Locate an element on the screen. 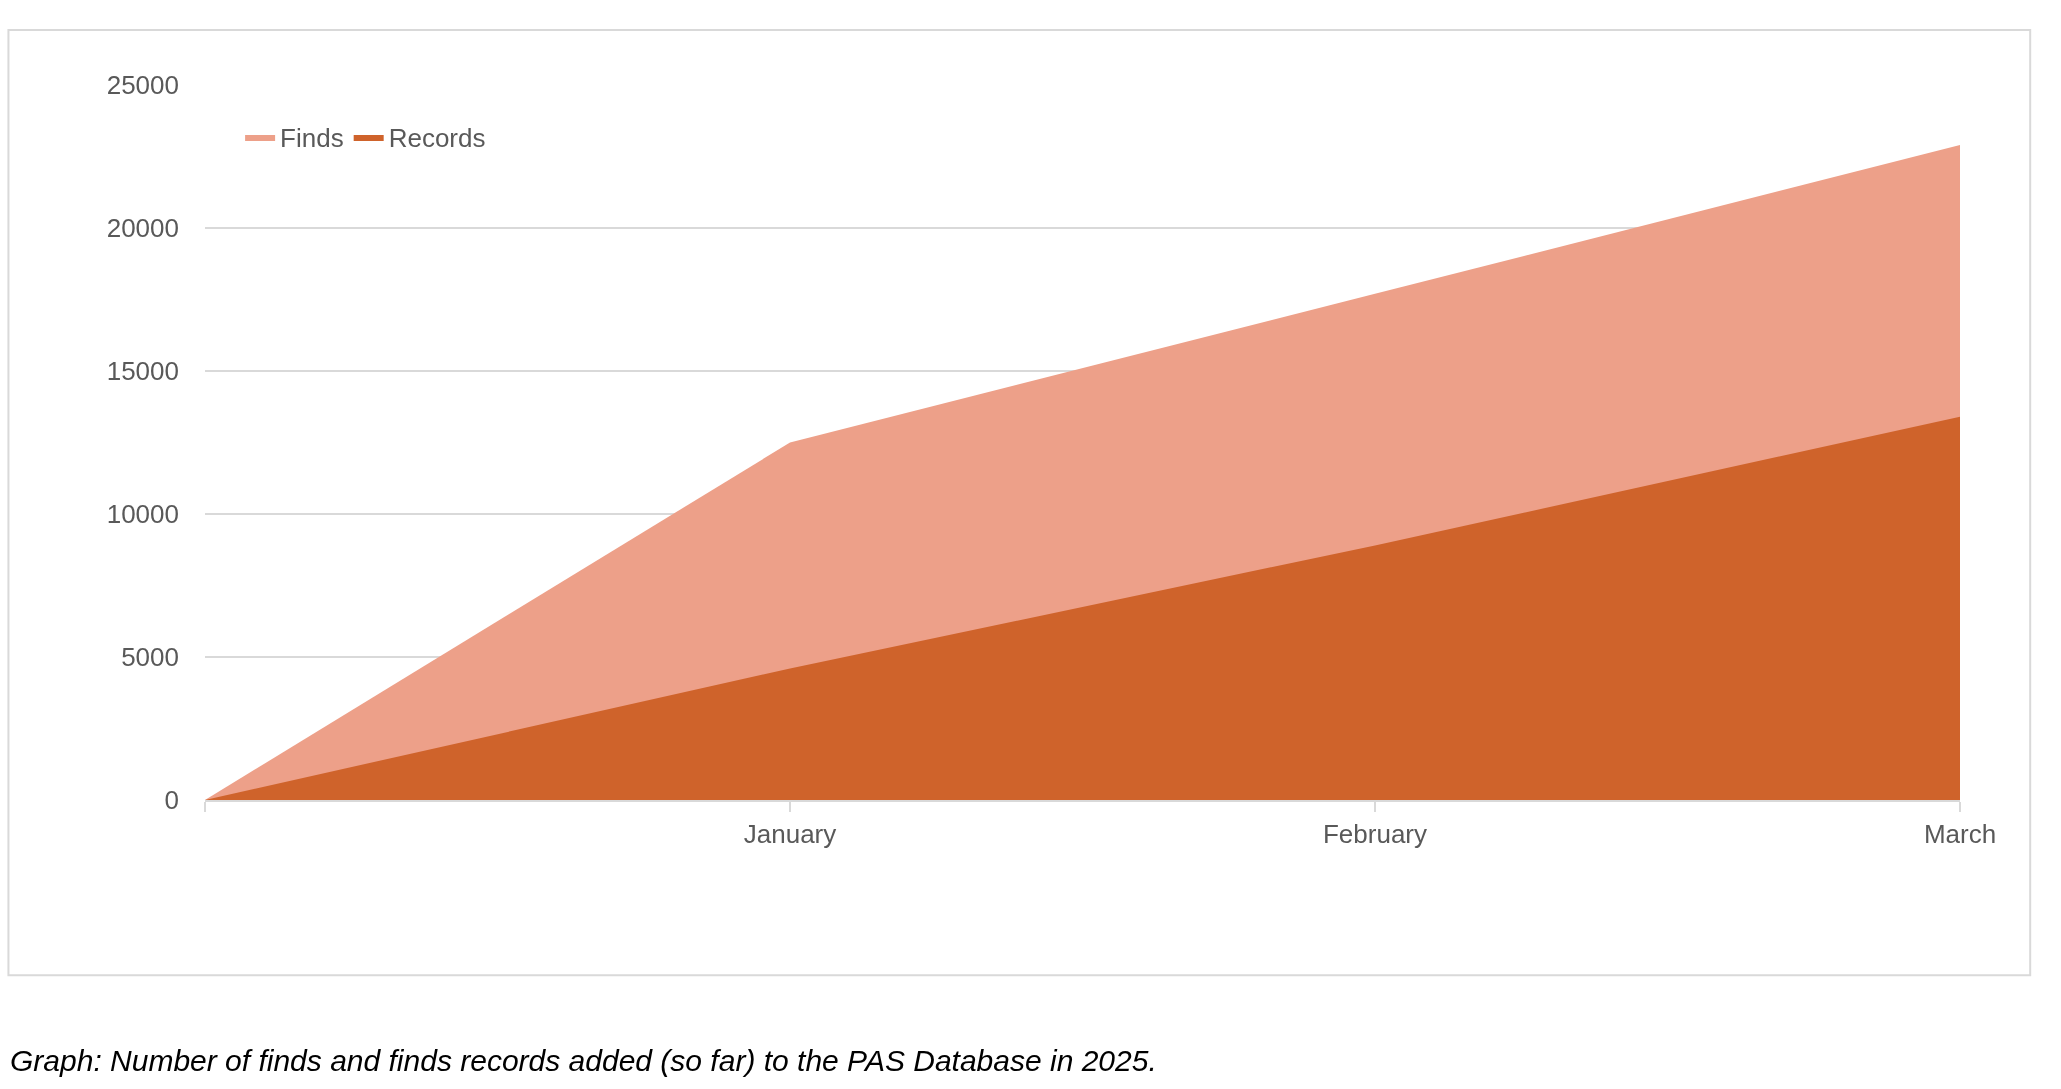 The image size is (2061, 1089). x-tick-label: March is located at coordinates (1960, 834).